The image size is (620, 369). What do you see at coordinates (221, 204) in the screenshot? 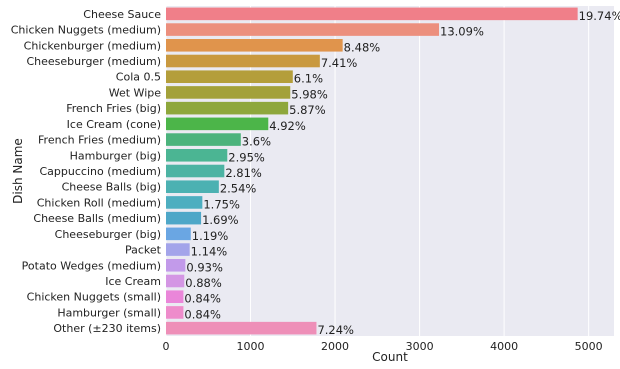
I see `value-label: 1.75%` at bounding box center [221, 204].